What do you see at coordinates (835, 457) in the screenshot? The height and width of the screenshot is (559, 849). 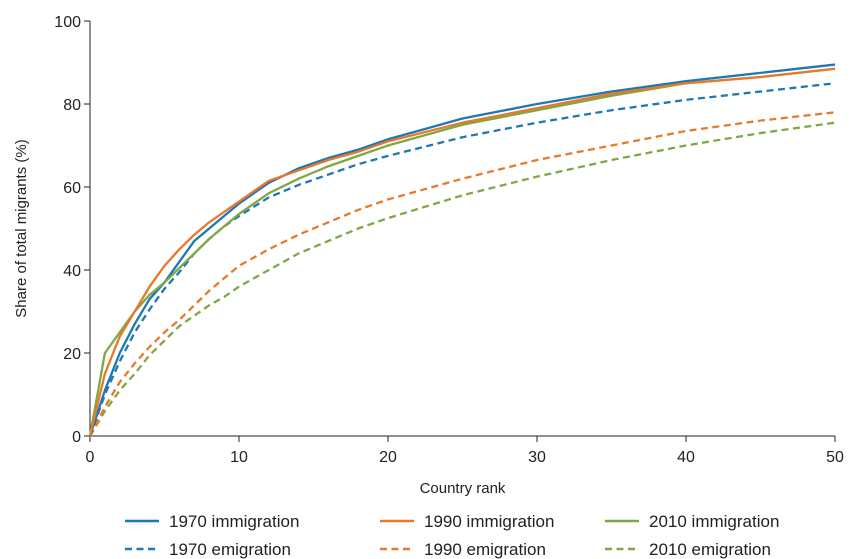 I see `x-tick-label: 50` at bounding box center [835, 457].